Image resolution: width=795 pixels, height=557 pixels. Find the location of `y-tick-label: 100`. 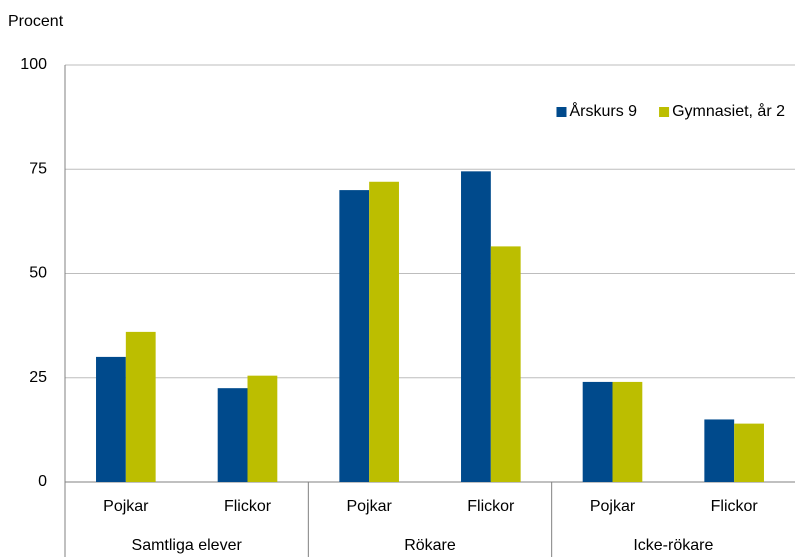

y-tick-label: 100 is located at coordinates (33, 64).